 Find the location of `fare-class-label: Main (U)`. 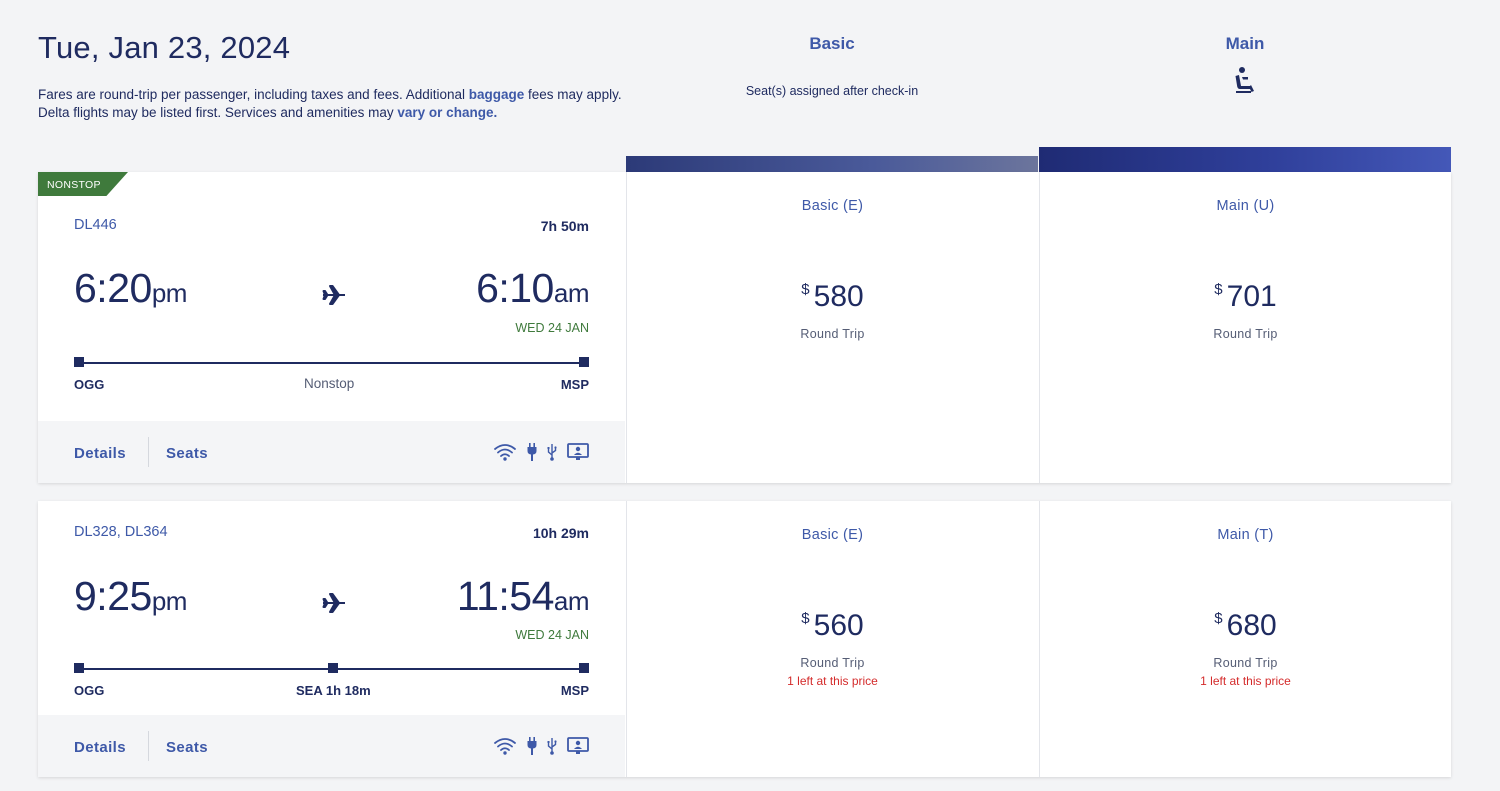

fare-class-label: Main (U) is located at coordinates (1245, 206).